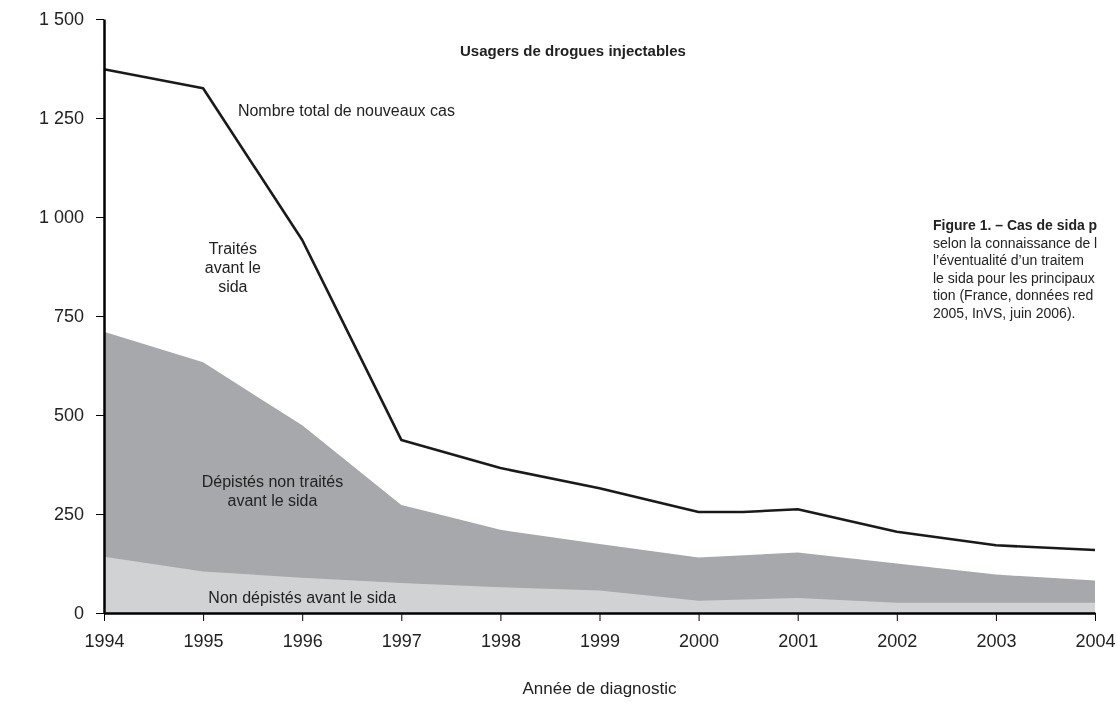 The width and height of the screenshot is (1117, 705). Describe the element at coordinates (1095, 641) in the screenshot. I see `x-tick-label: 2004` at that location.